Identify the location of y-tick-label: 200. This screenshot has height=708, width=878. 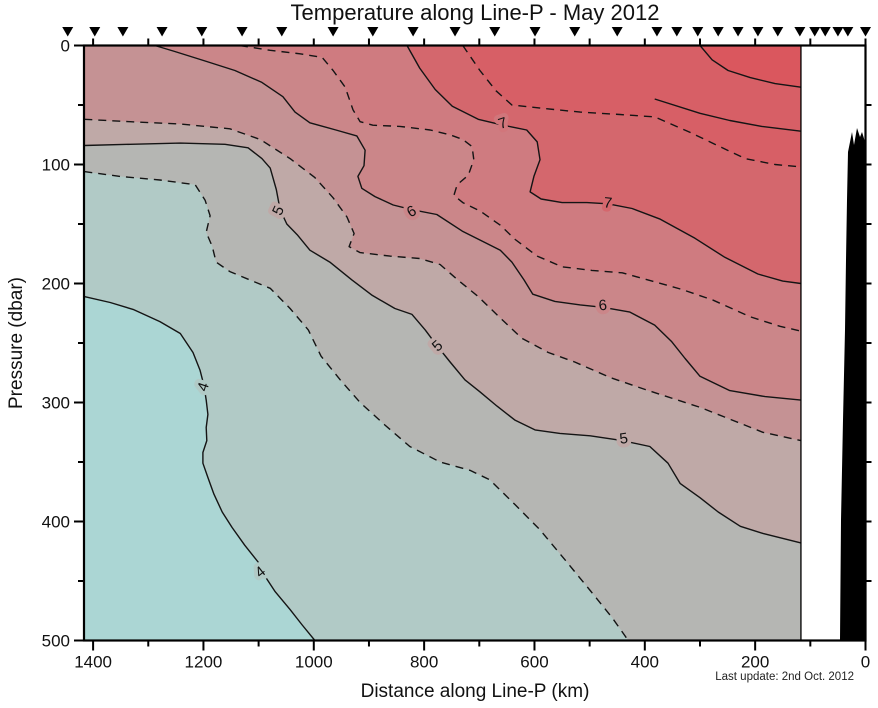
(56, 284).